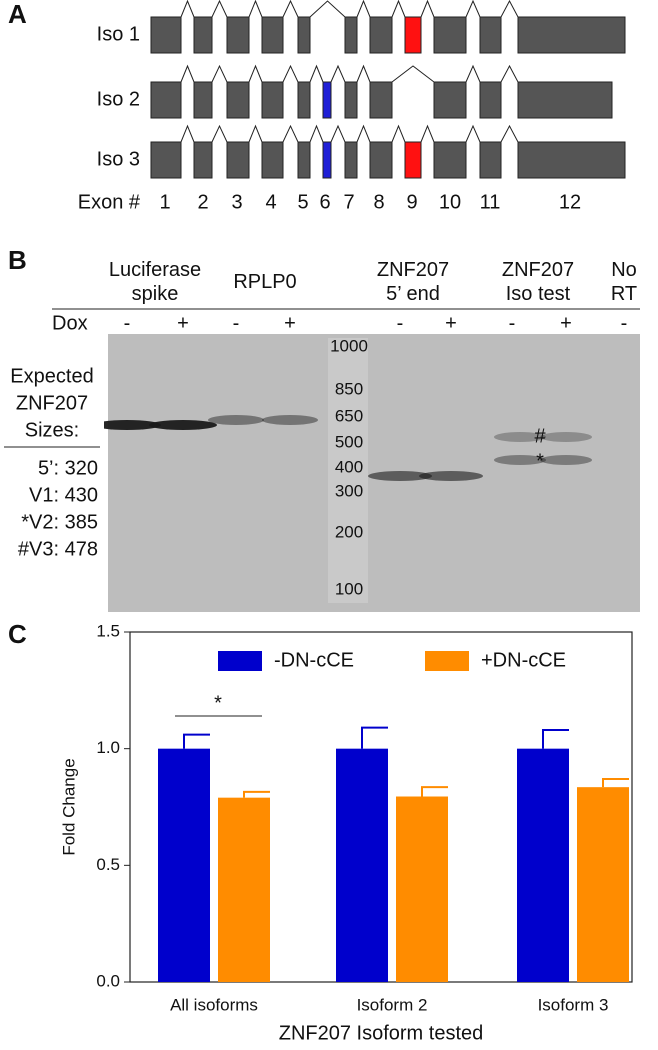 This screenshot has height=1050, width=658. What do you see at coordinates (108, 980) in the screenshot?
I see `y-tick-label: 0.0` at bounding box center [108, 980].